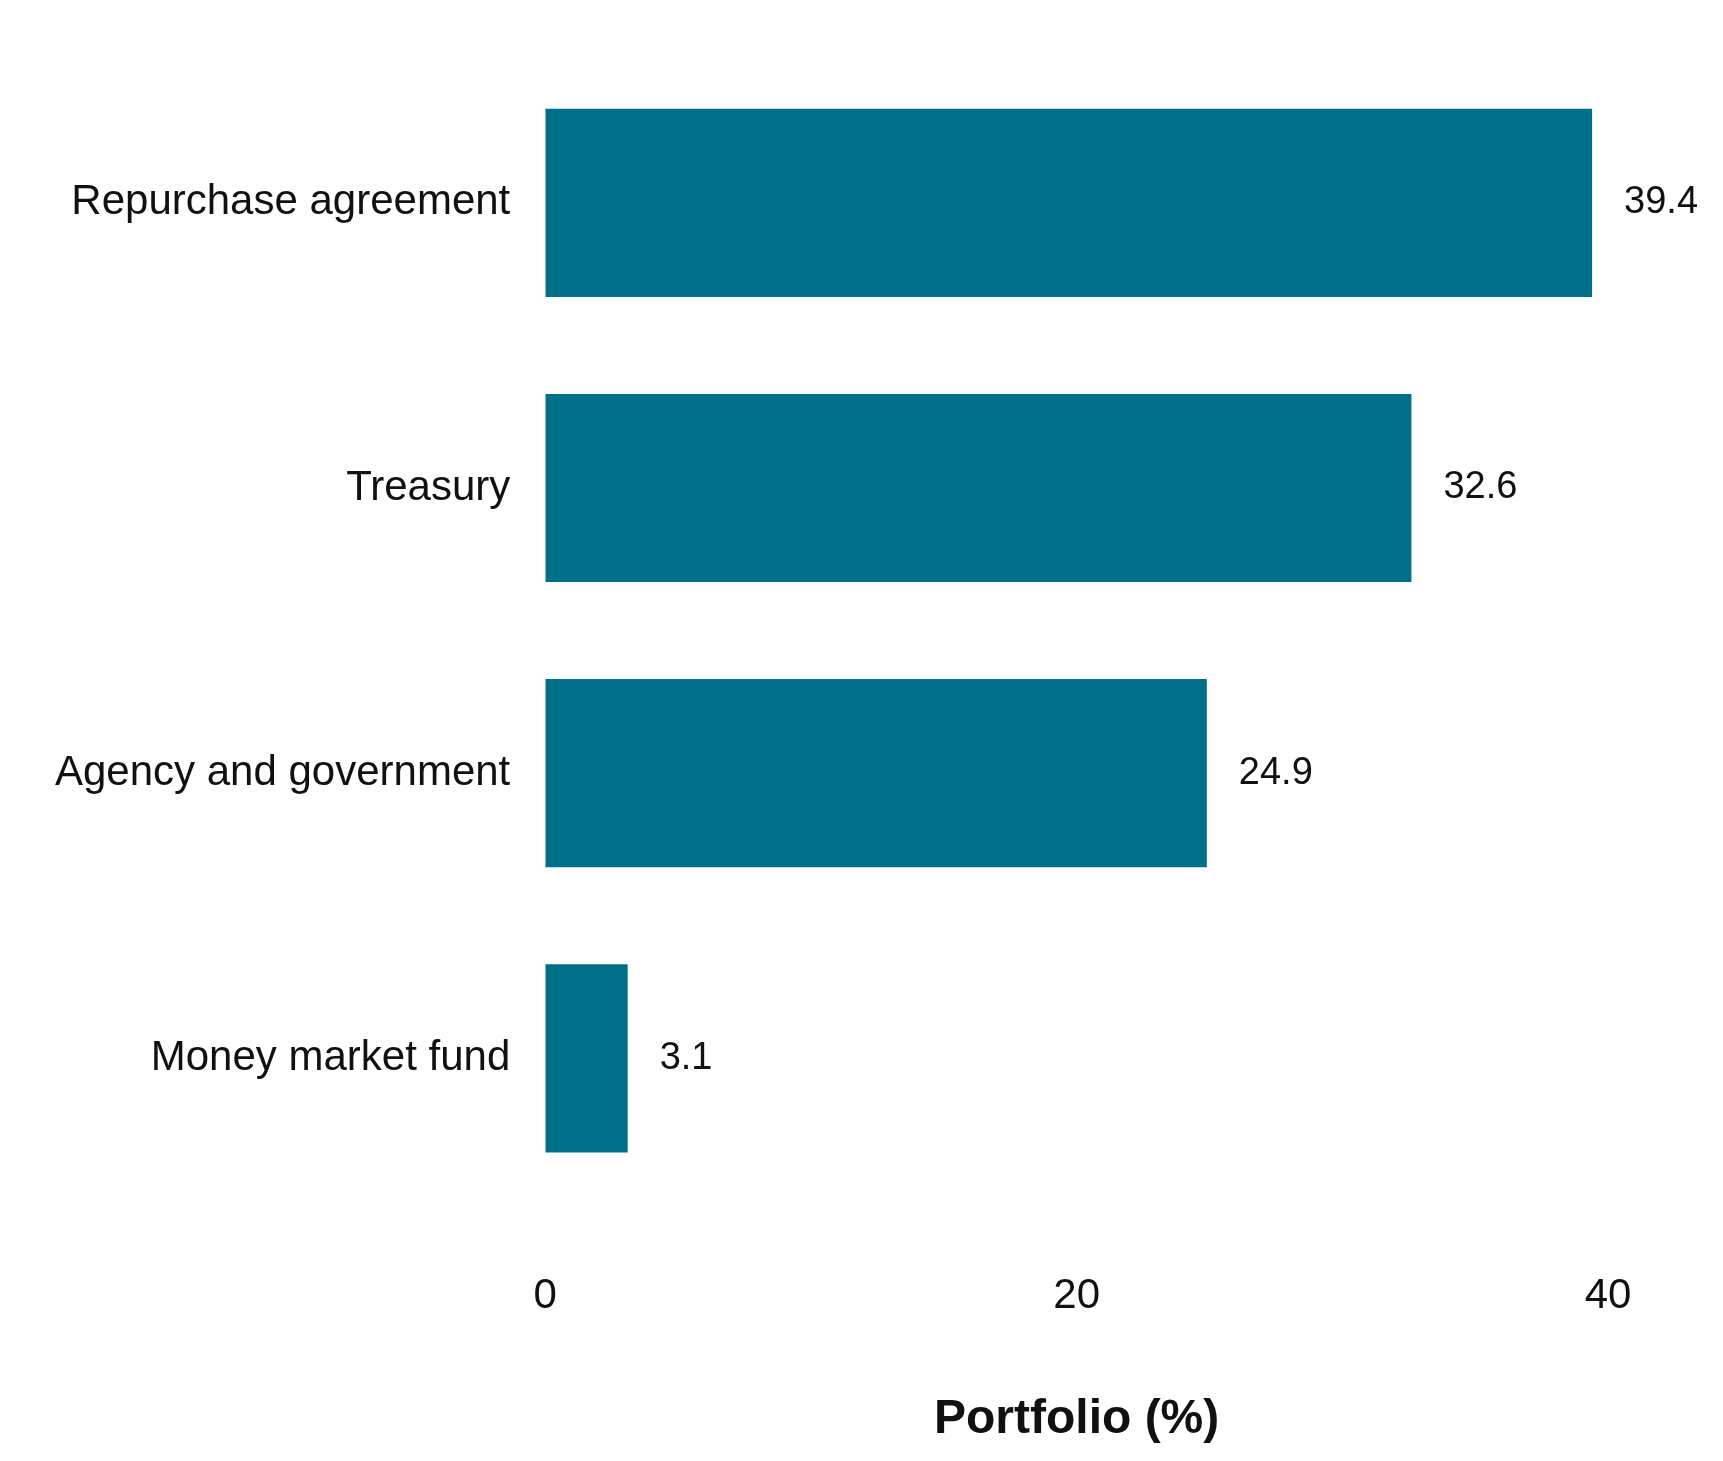 The image size is (1723, 1461). I want to click on y-tick-label: Treasury, so click(428, 485).